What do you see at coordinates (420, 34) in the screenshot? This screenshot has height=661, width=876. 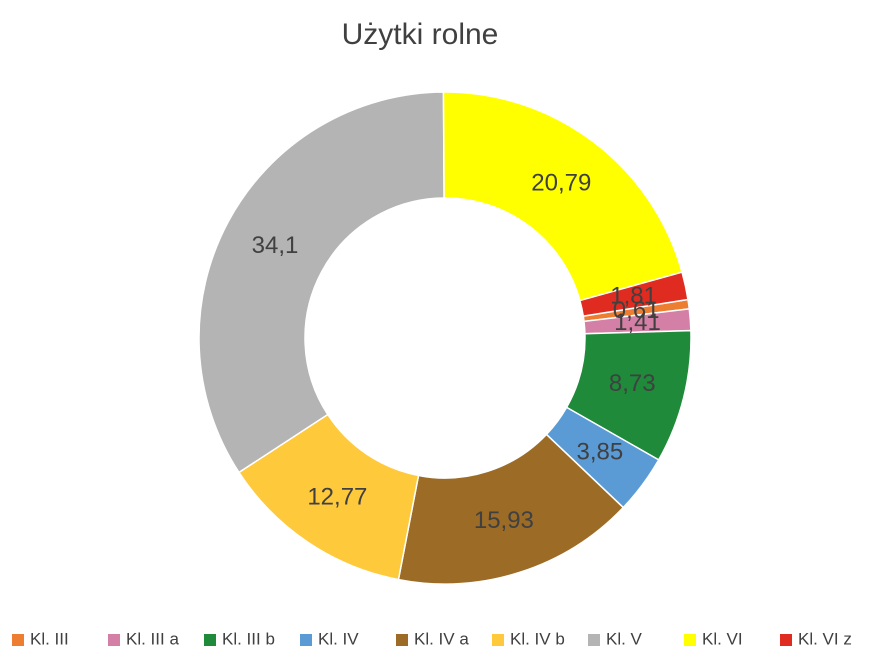 I see `chart-title: Użytki rolne` at bounding box center [420, 34].